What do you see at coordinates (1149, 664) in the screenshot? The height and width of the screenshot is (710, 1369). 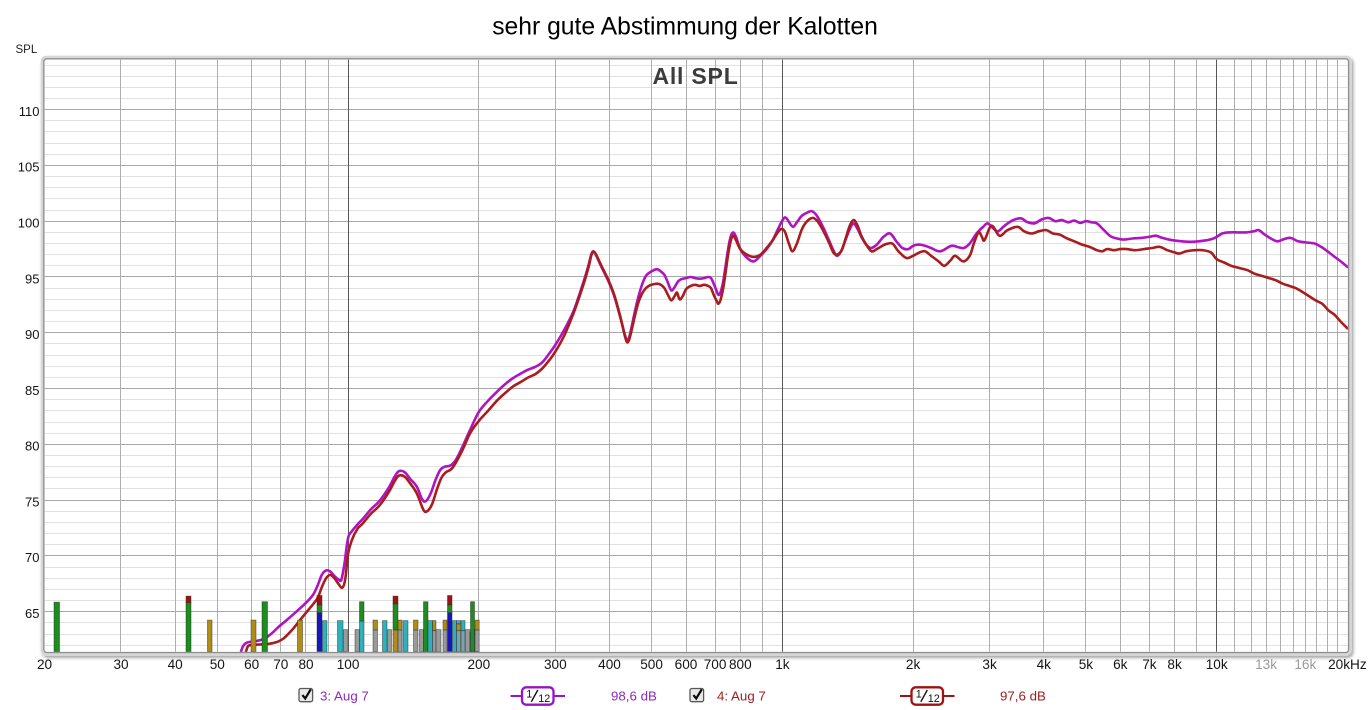 I see `svg-text: 7k` at bounding box center [1149, 664].